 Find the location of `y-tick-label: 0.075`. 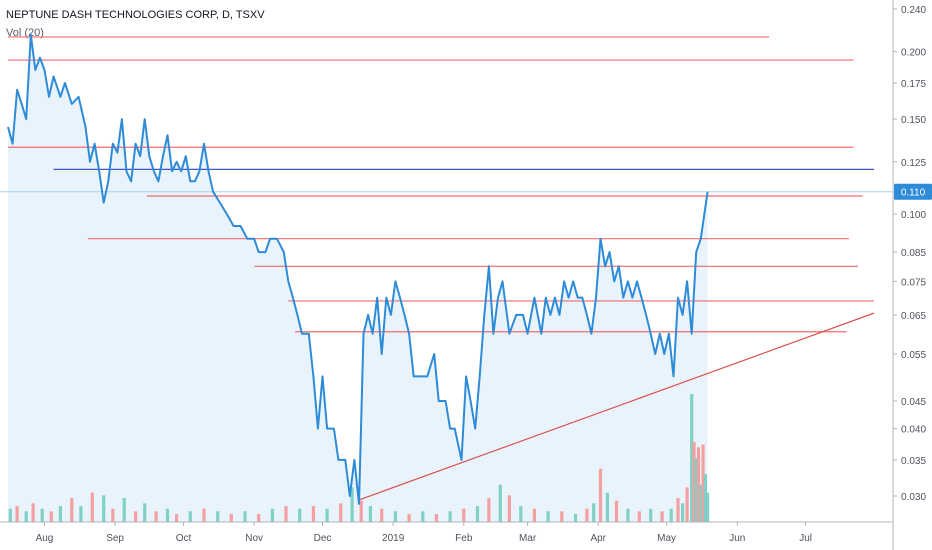

y-tick-label: 0.075 is located at coordinates (913, 282).